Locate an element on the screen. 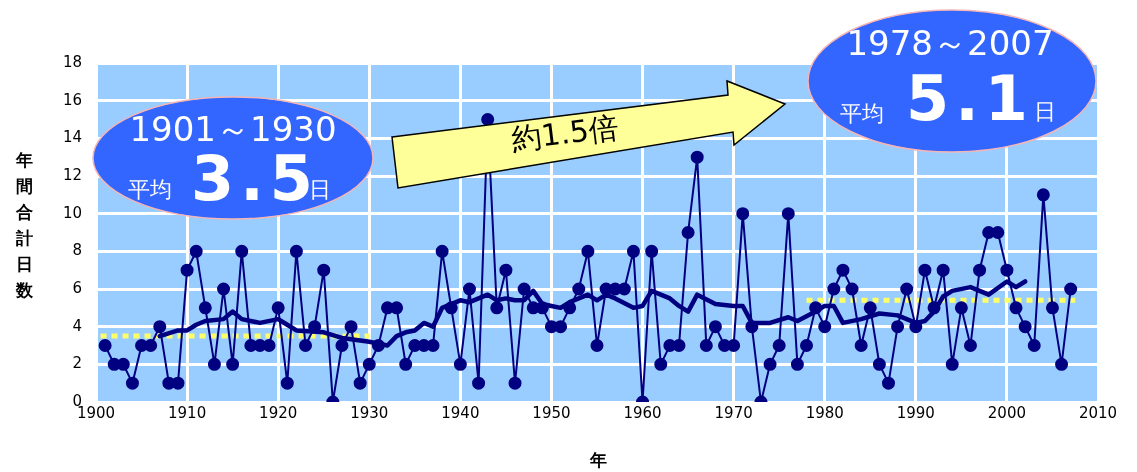 Image resolution: width=1137 pixels, height=472 pixels. y-tick-label: 2 is located at coordinates (77, 363).